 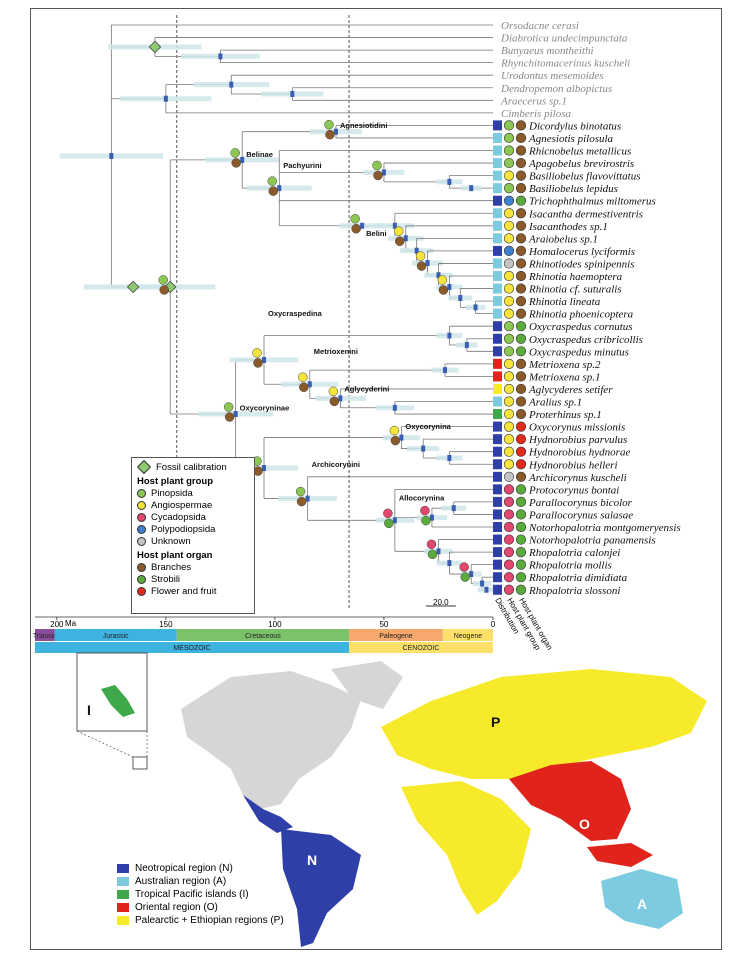 I want to click on taxon-label: Archicorynus kuscheli, so click(x=577, y=478).